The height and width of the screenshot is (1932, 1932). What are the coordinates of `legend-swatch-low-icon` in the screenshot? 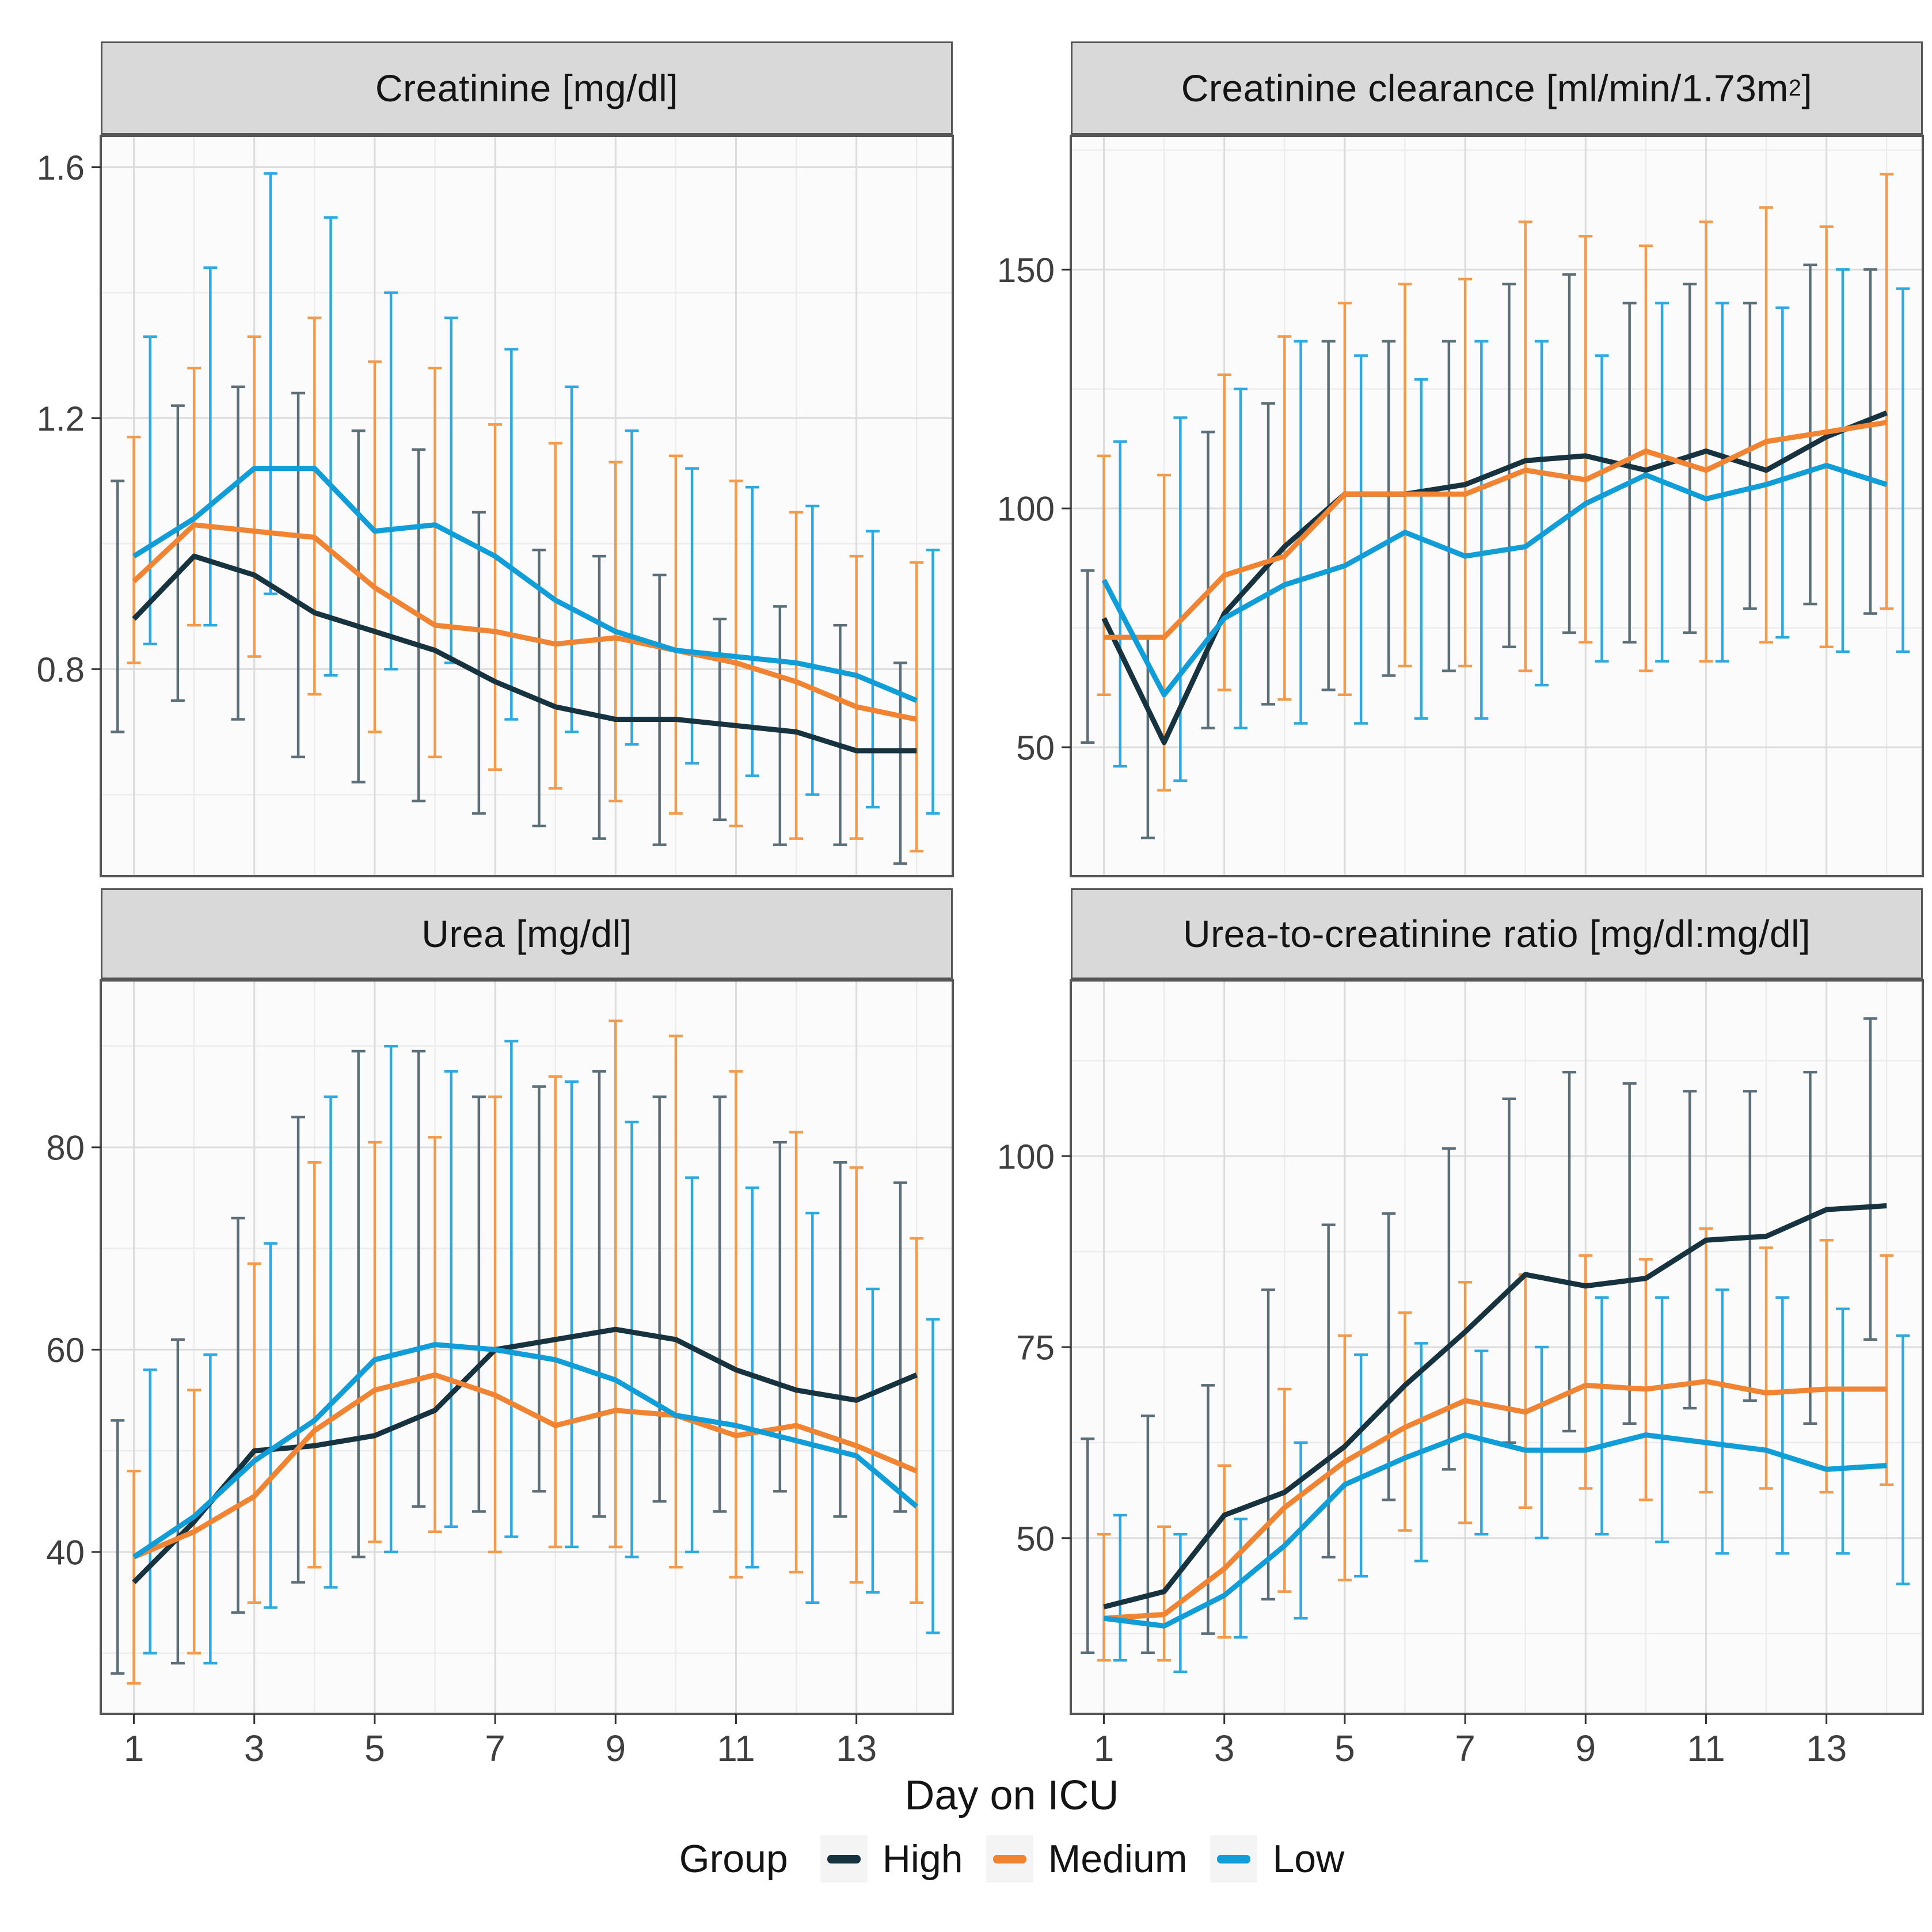 It's located at (1234, 1858).